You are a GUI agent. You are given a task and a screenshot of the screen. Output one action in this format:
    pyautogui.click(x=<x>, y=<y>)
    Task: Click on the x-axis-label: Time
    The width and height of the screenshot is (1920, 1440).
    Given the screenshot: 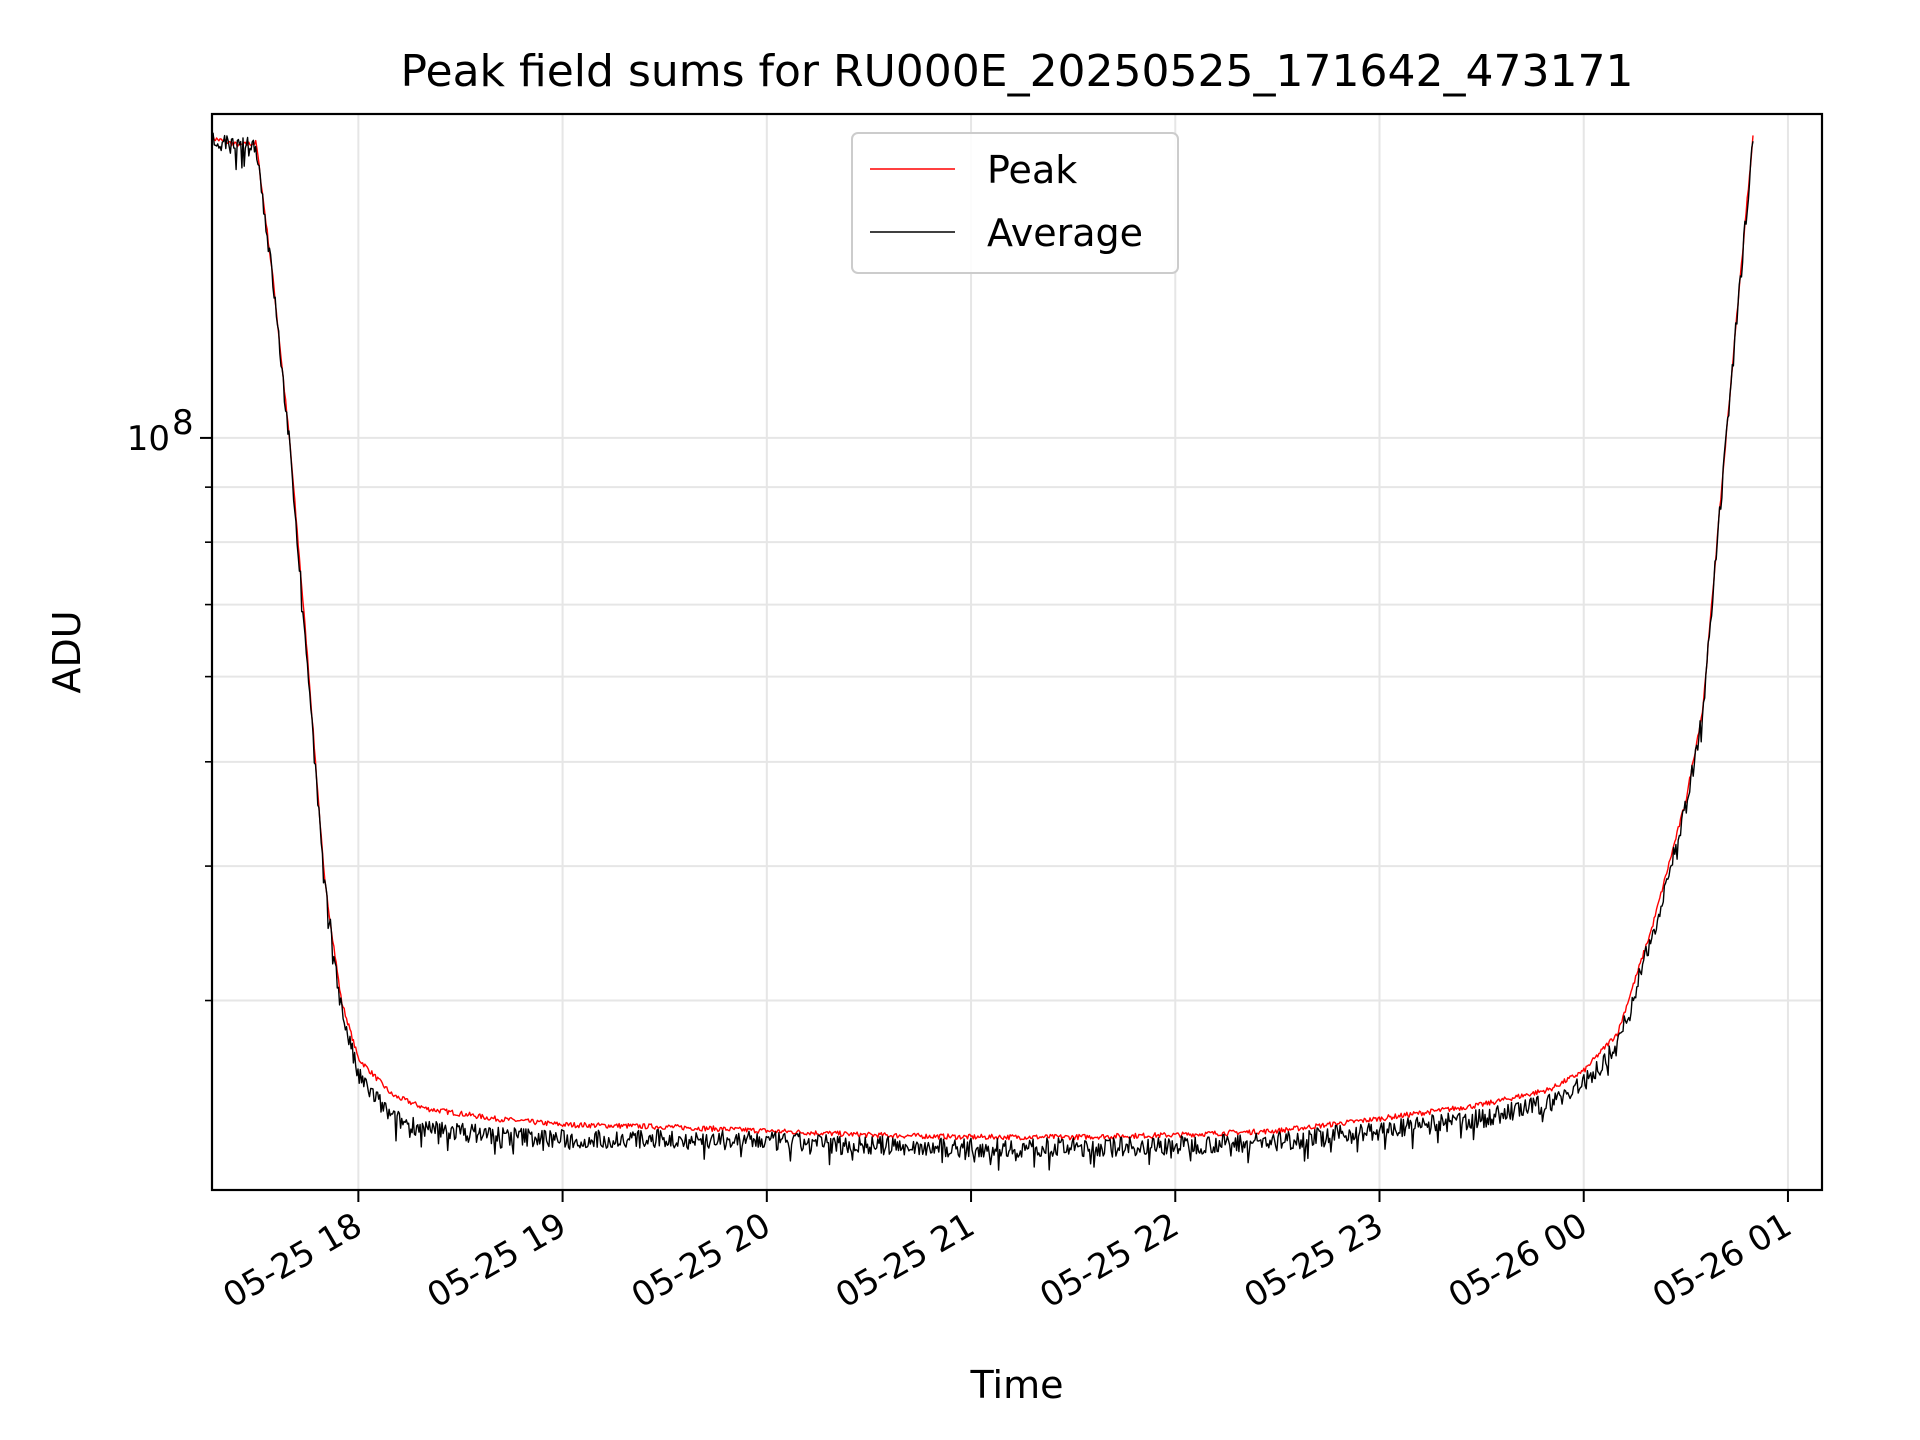 What is the action you would take?
    pyautogui.click(x=1017, y=1385)
    